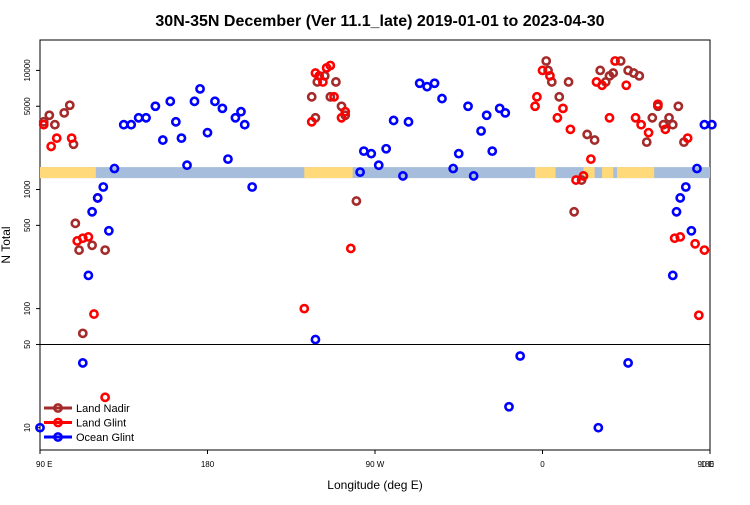 The image size is (750, 505). What do you see at coordinates (27, 70) in the screenshot?
I see `y-tick-label: 10000` at bounding box center [27, 70].